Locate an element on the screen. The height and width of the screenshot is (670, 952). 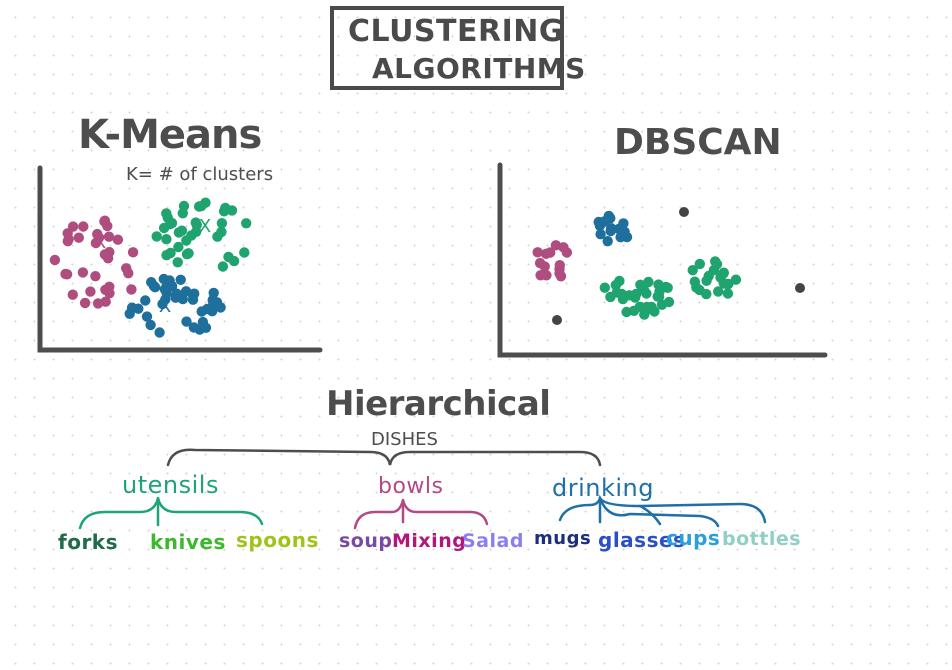
title-line-2: ALGORITHMS is located at coordinates (479, 68).